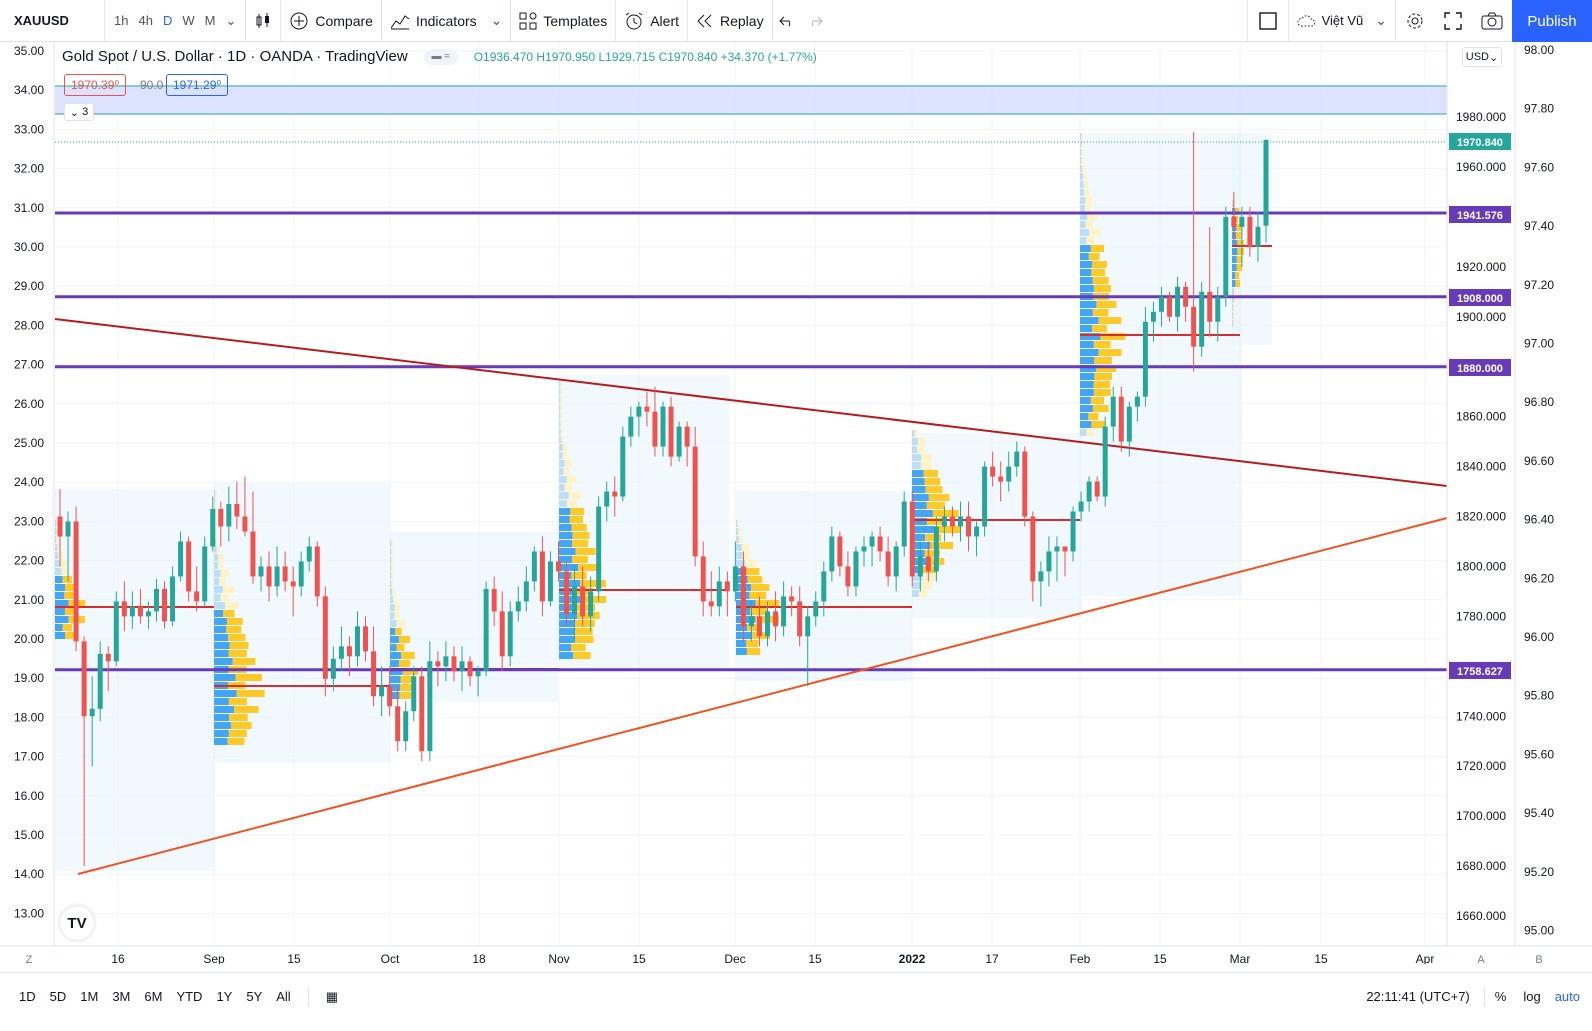 This screenshot has height=1031, width=1592. Describe the element at coordinates (331, 21) in the screenshot. I see `compare-button: Compare` at that location.